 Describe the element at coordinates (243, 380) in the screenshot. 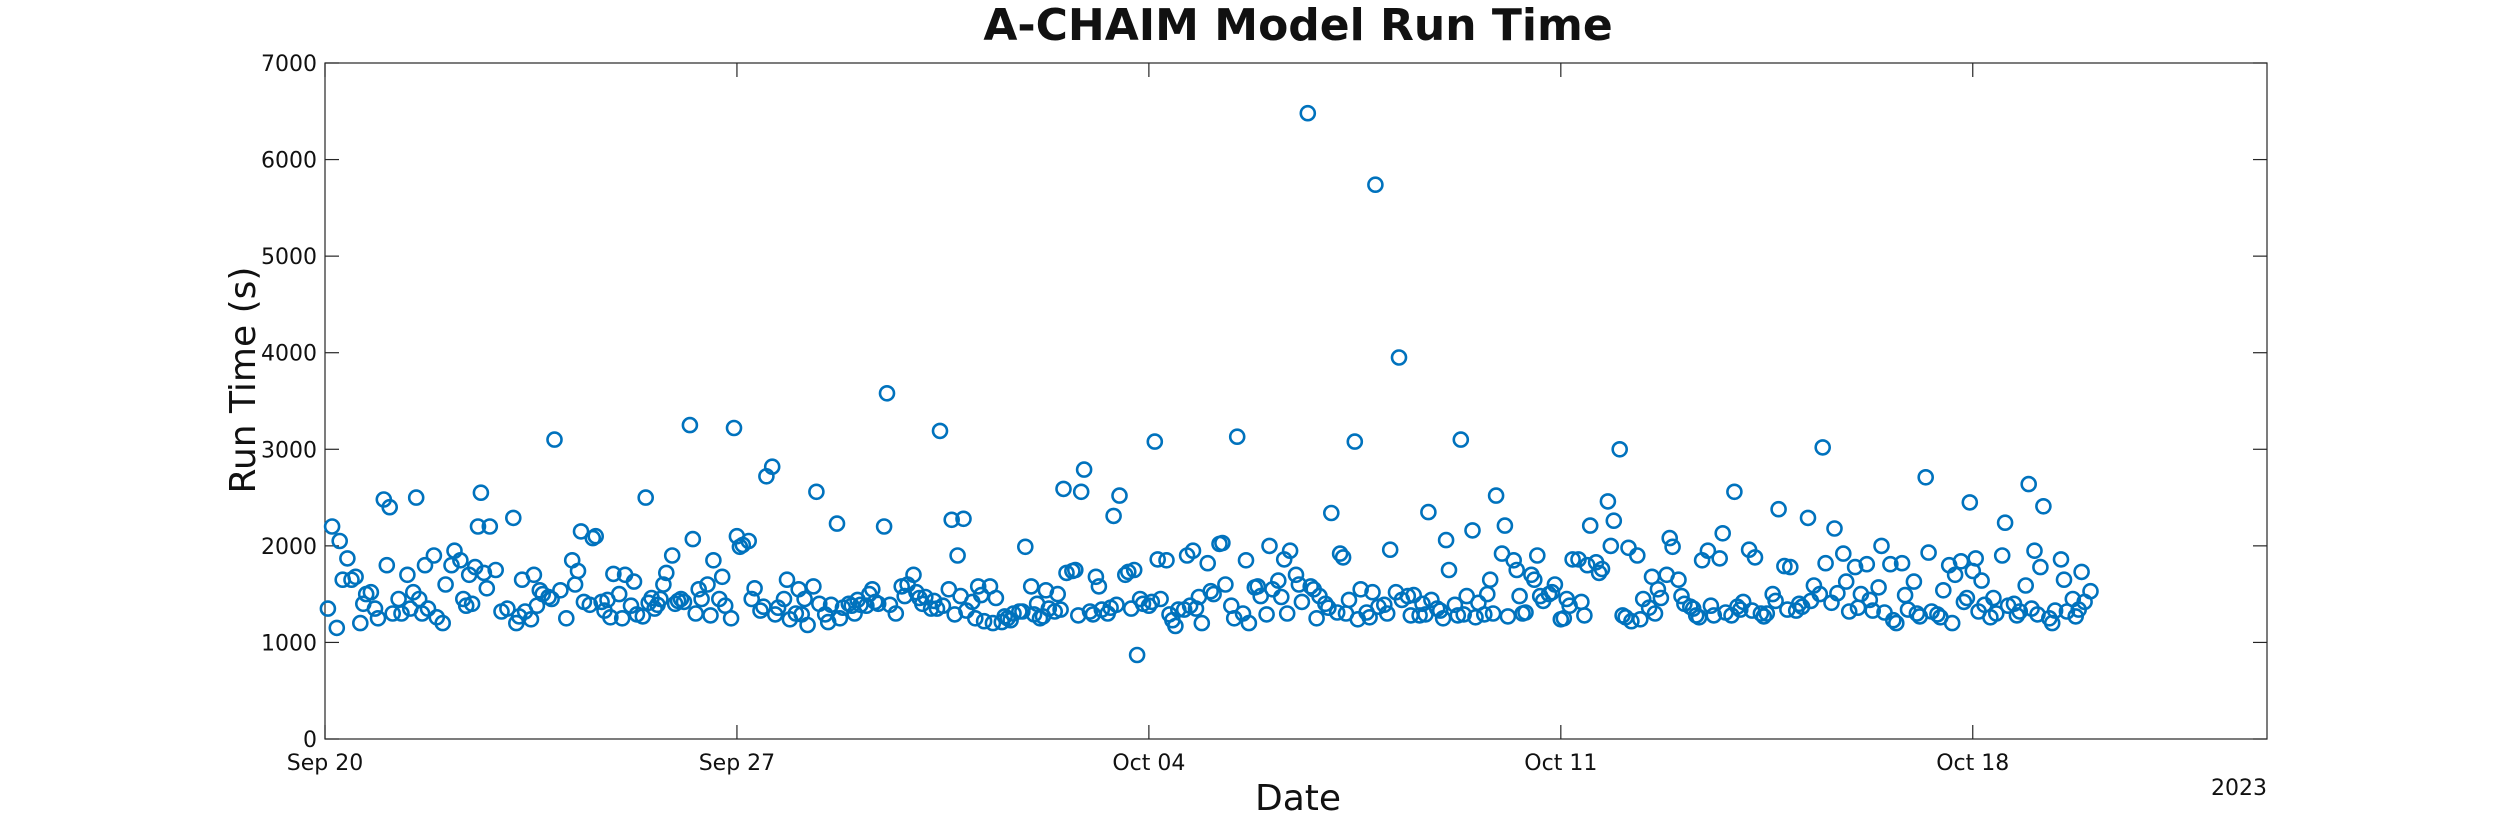

I see `y-axis-label: Run Time (s)` at that location.